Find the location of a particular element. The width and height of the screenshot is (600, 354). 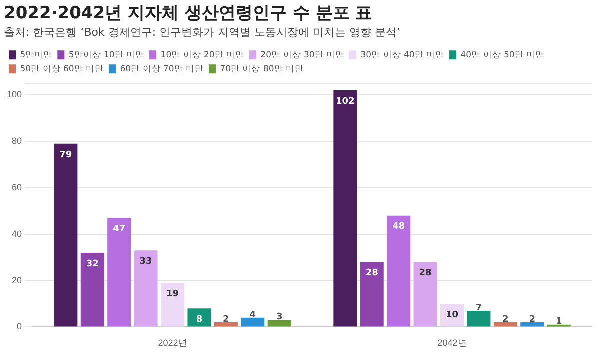

chart-title: 2022·2042년 지자체 생산연령인구 수 분포 표 is located at coordinates (188, 14).